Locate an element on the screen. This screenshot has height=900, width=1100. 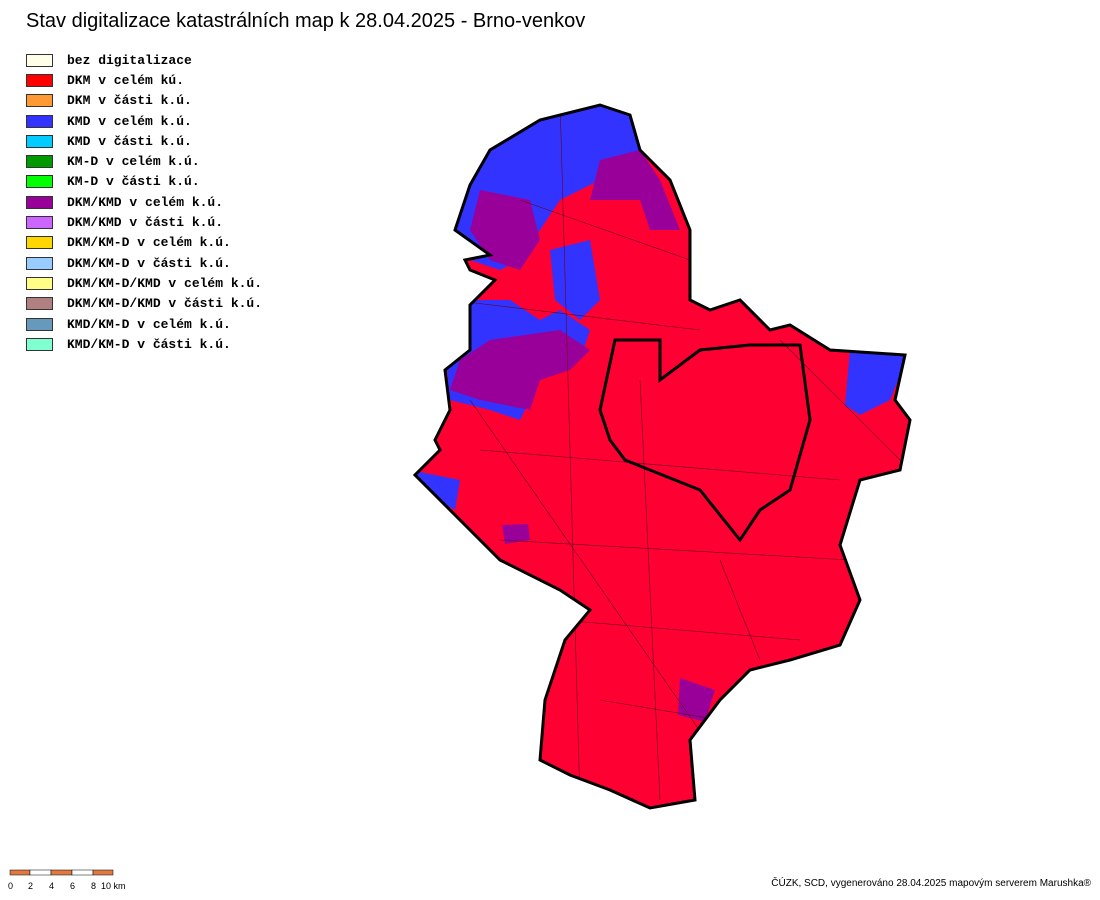
legend-item: bez digitalizace is located at coordinates (144, 60).